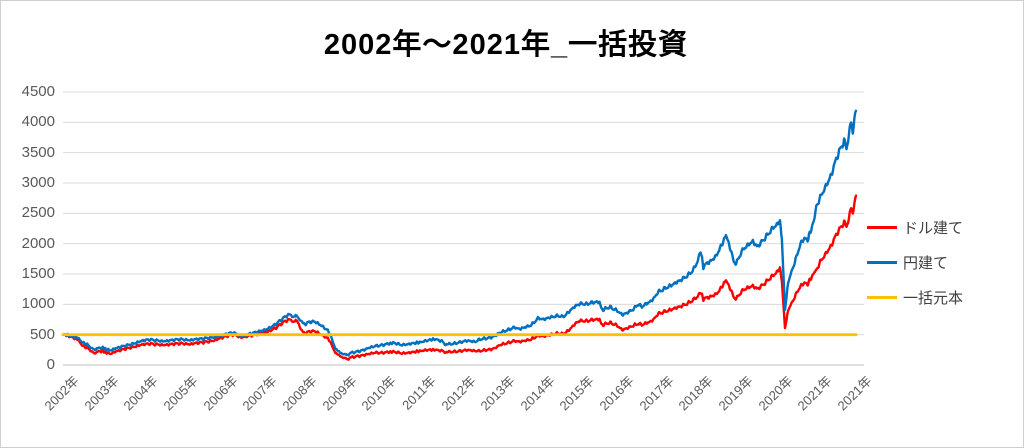 The width and height of the screenshot is (1024, 448). What do you see at coordinates (38, 122) in the screenshot?
I see `y-tick-label: 4000` at bounding box center [38, 122].